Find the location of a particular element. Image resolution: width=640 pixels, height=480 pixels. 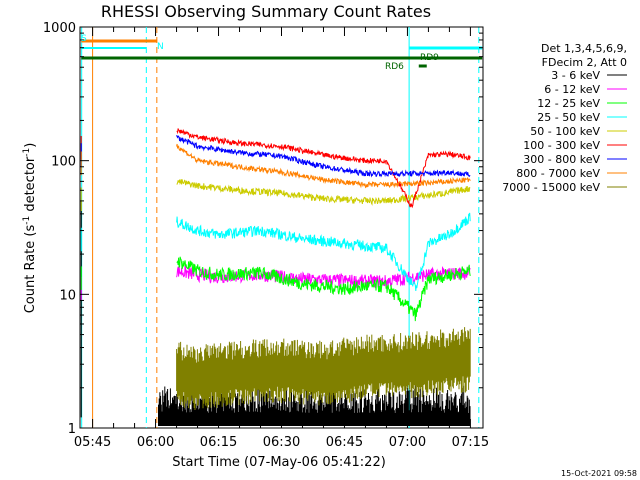

rd6-label: RD6 is located at coordinates (394, 67).